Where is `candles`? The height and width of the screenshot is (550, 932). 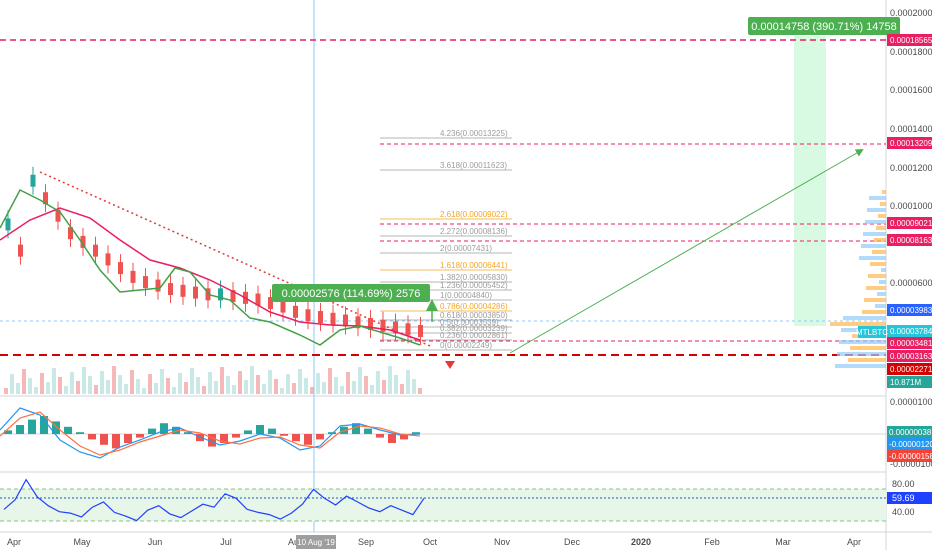
candles is located at coordinates (214, 256).